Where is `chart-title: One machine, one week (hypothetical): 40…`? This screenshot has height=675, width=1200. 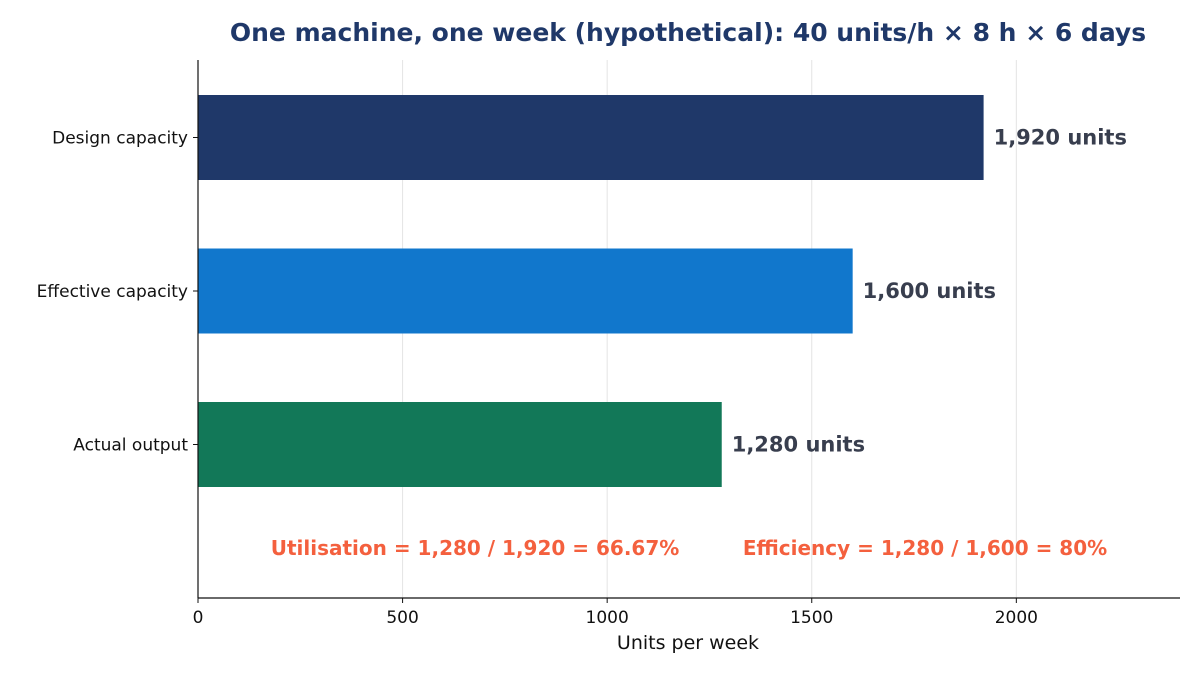 chart-title: One machine, one week (hypothetical): 40… is located at coordinates (688, 32).